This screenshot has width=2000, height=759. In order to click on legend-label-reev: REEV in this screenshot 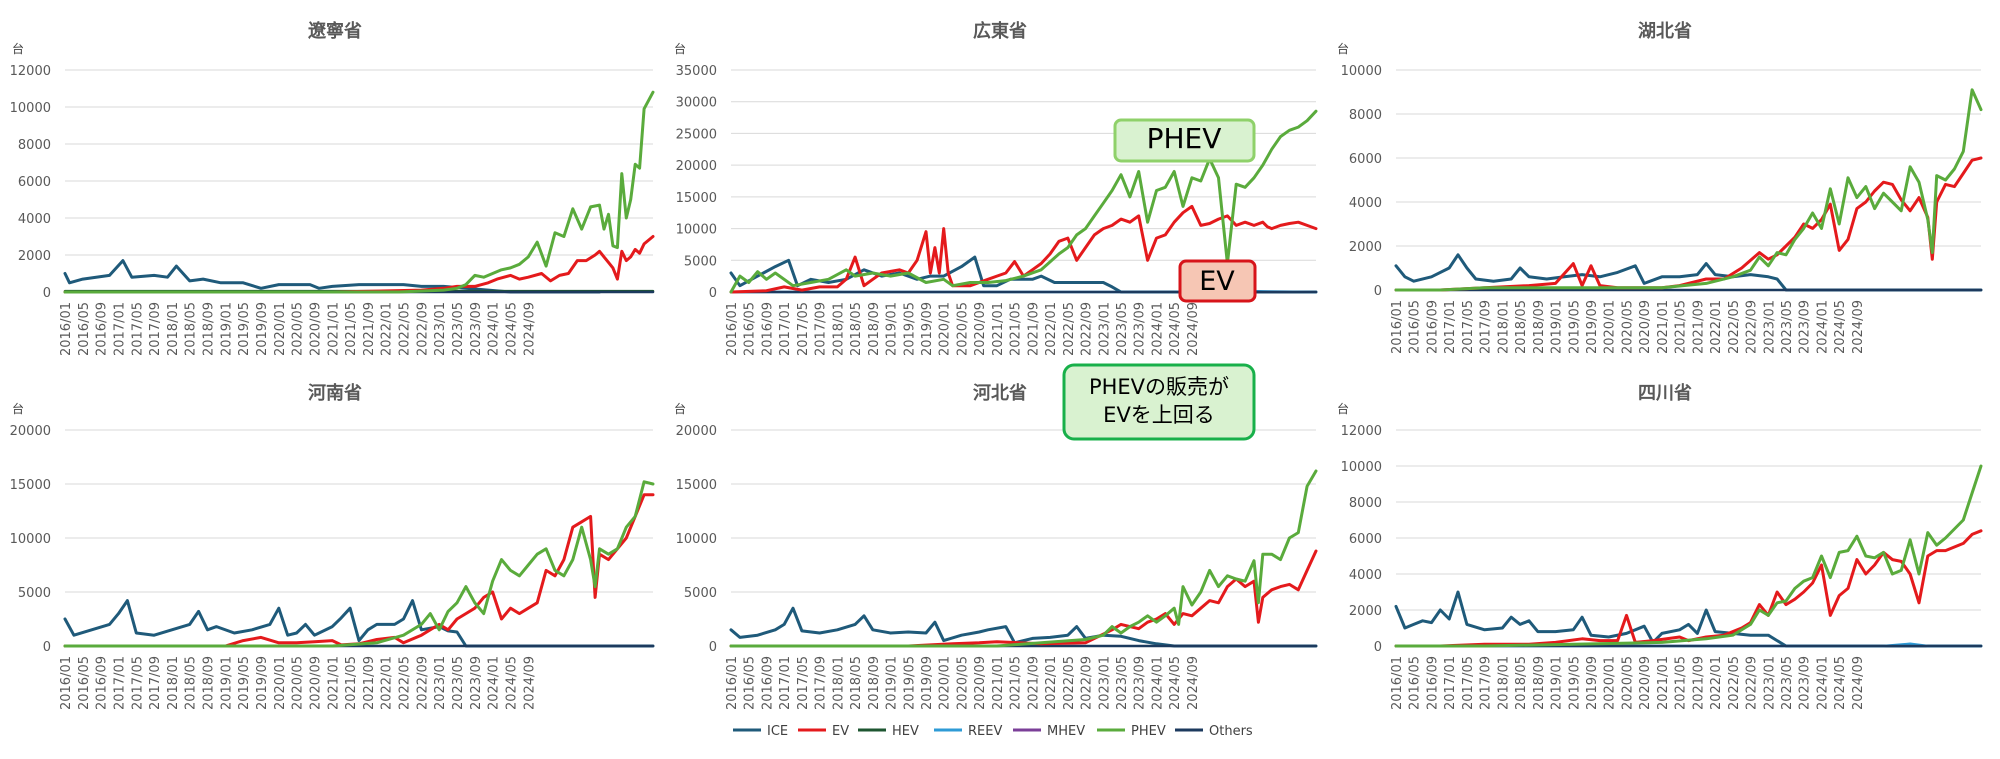, I will do `click(985, 731)`.